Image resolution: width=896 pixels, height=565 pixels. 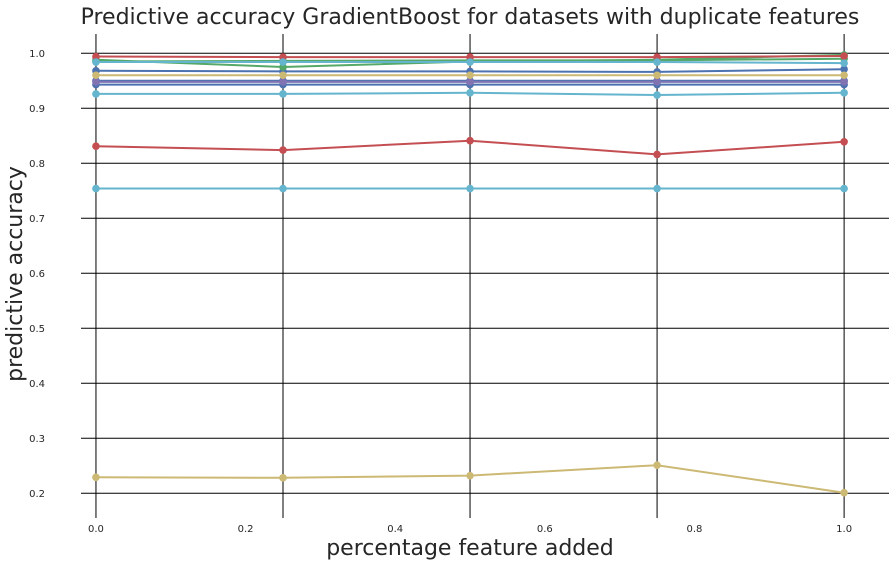 What do you see at coordinates (37, 439) in the screenshot?
I see `y-tick-label: 0.3` at bounding box center [37, 439].